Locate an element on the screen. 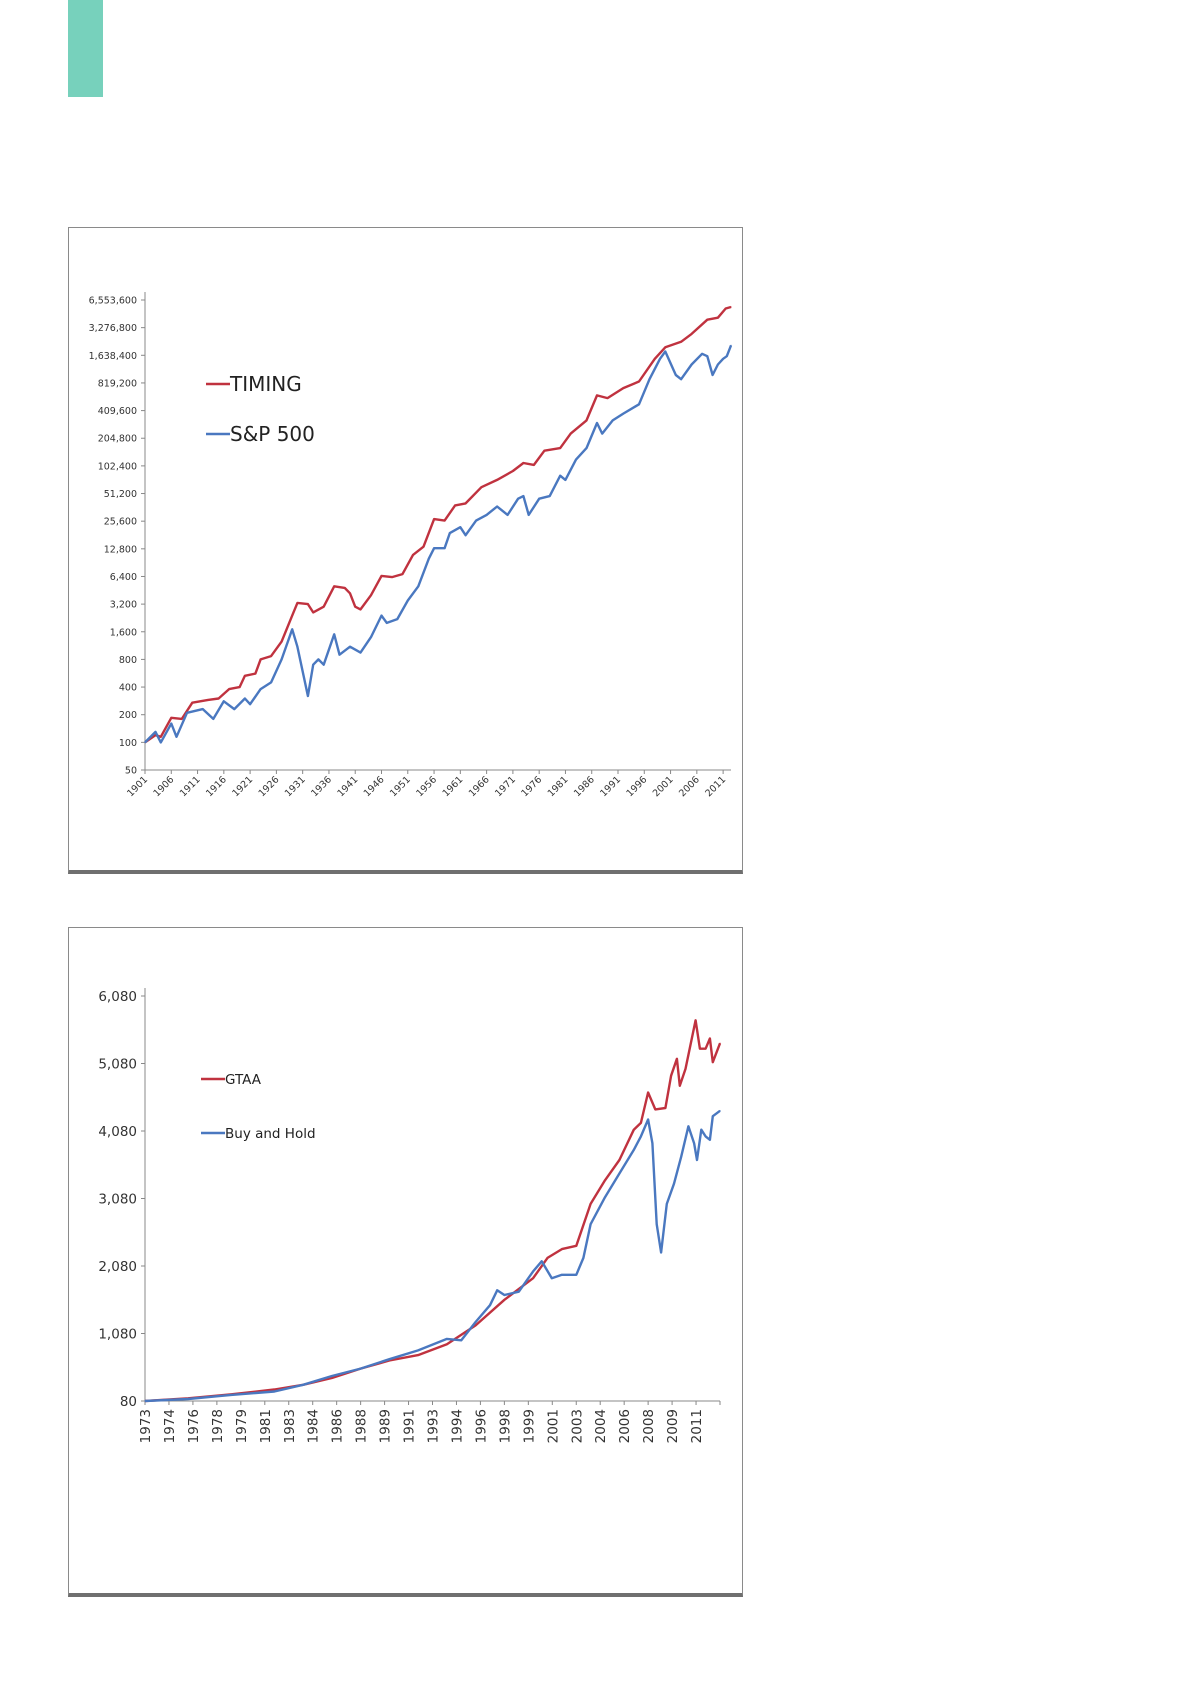  x-tick-label: 1916 is located at coordinates (216, 786).